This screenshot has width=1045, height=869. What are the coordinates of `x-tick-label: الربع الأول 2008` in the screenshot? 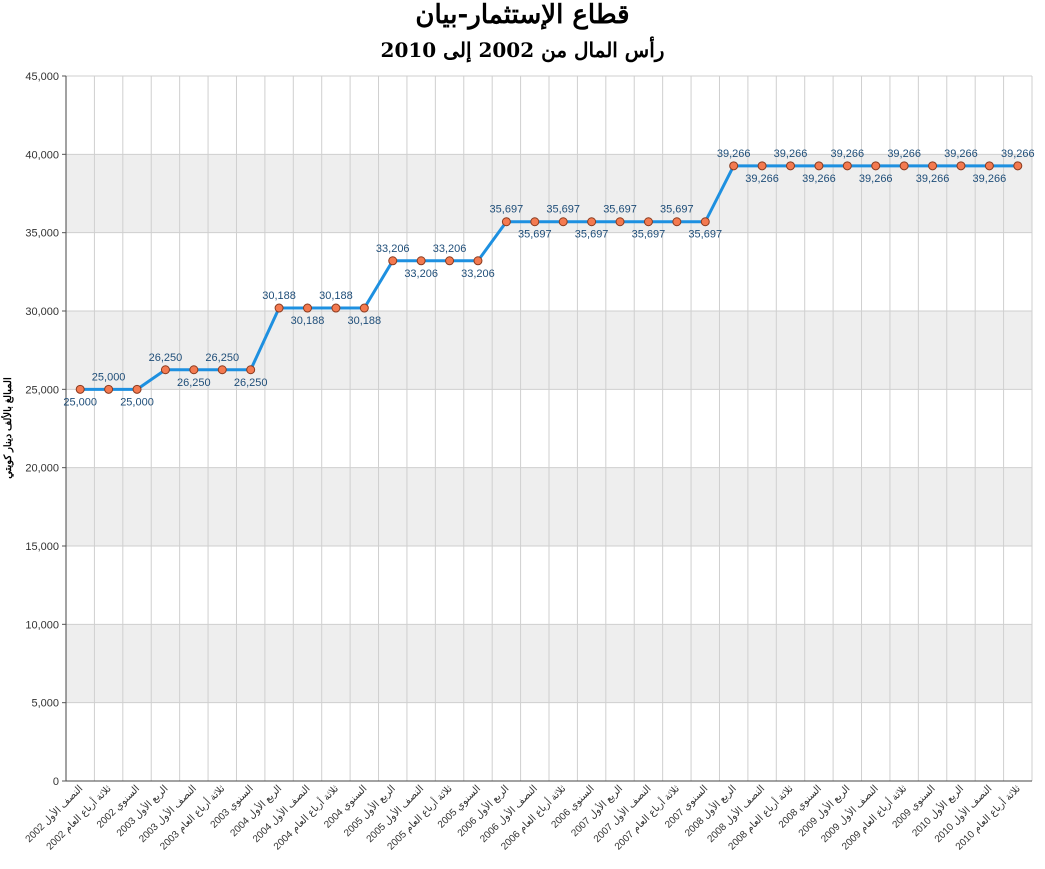 It's located at (710, 811).